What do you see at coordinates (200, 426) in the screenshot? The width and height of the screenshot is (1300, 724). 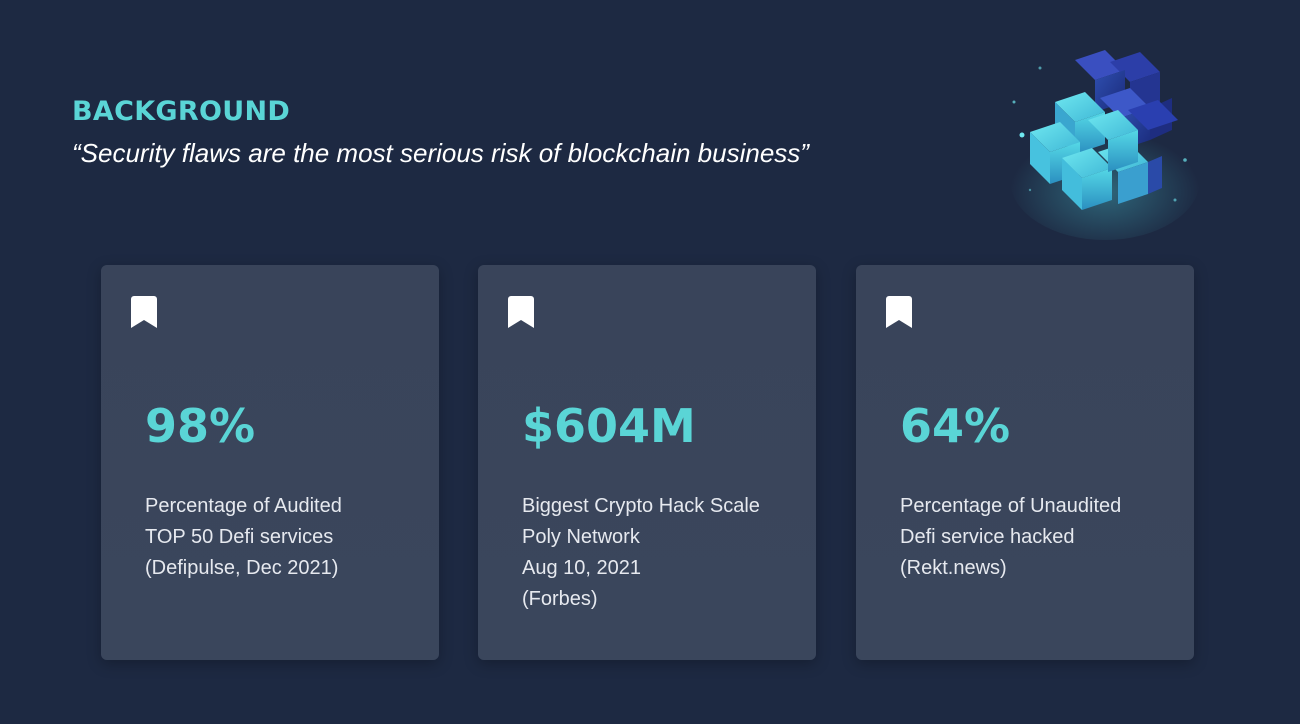 I see `stat-value: 98%` at bounding box center [200, 426].